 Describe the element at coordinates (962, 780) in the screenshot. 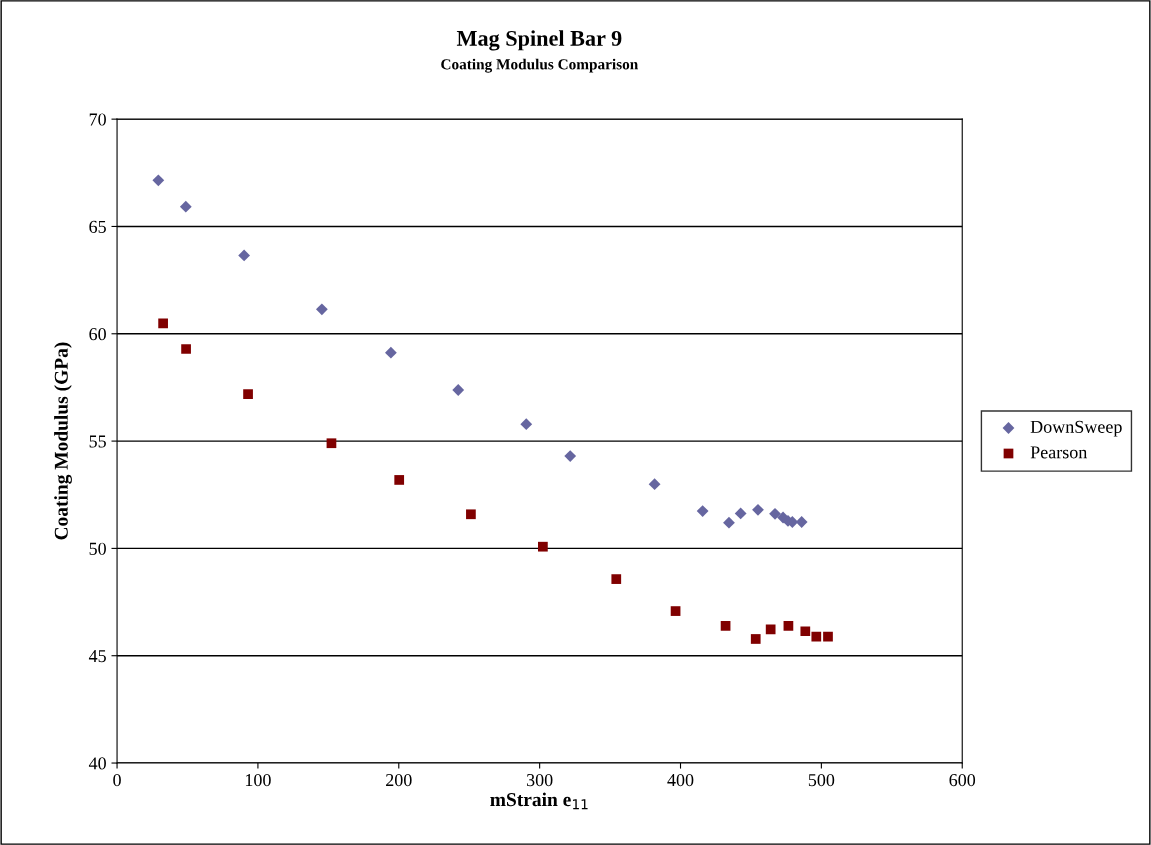

I see `x-tick-label: 600` at that location.